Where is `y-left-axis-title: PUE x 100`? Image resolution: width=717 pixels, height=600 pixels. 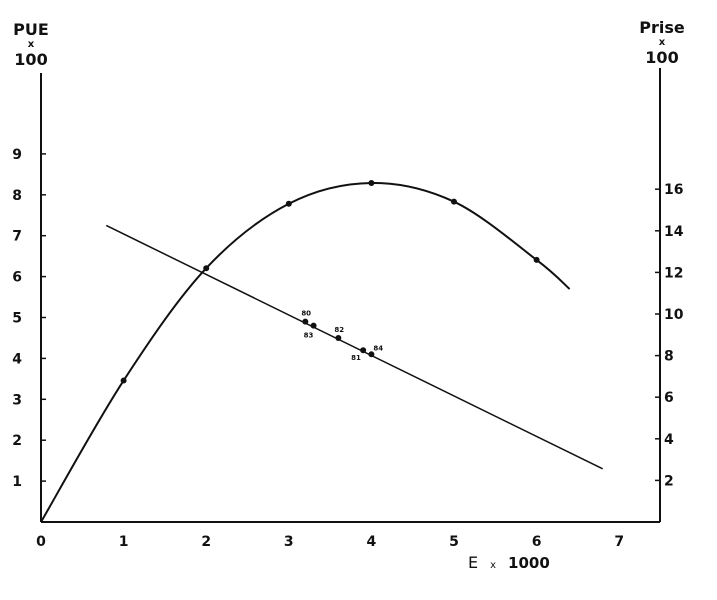 y-left-axis-title: PUE x 100 is located at coordinates (31, 45).